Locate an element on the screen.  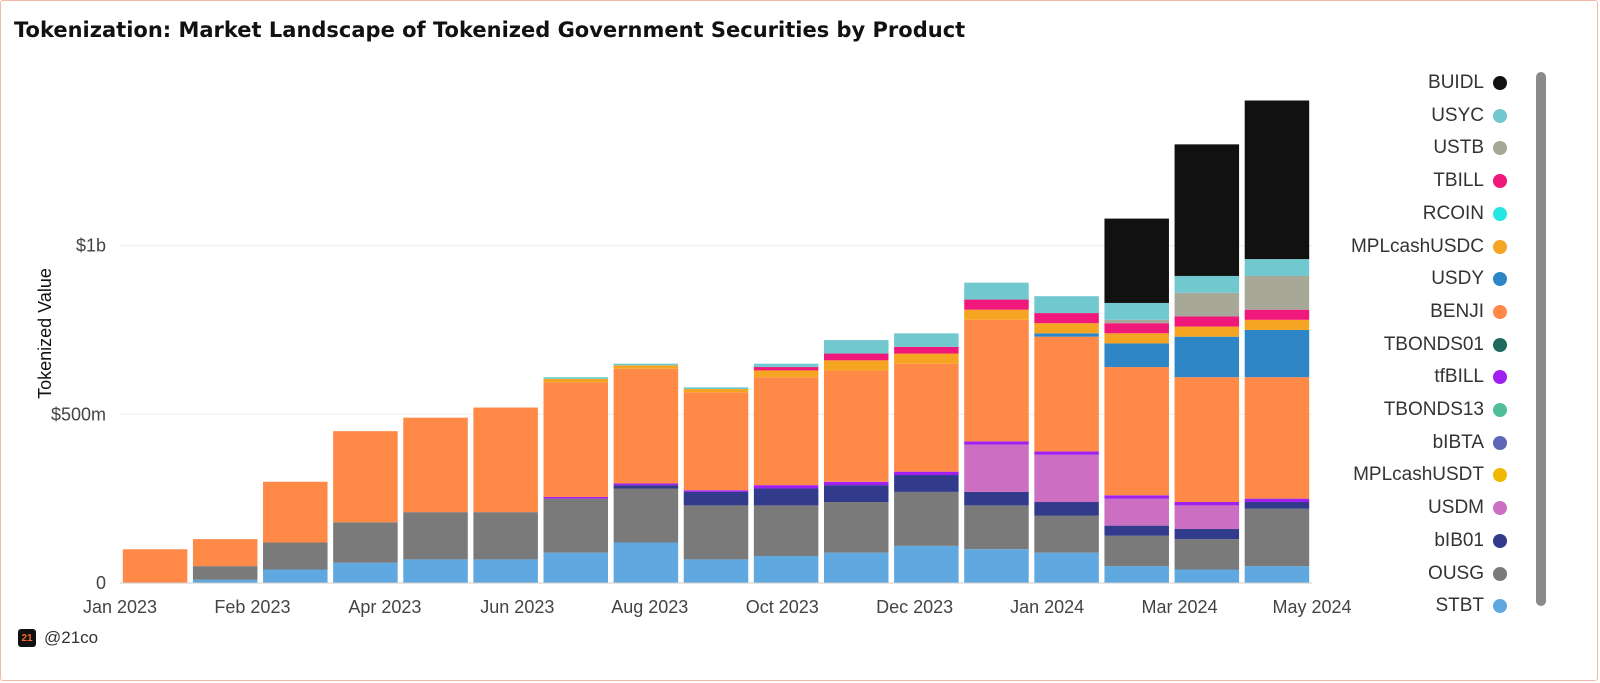
legend-item-tbonds13: TBONDS13 is located at coordinates (1445, 410).